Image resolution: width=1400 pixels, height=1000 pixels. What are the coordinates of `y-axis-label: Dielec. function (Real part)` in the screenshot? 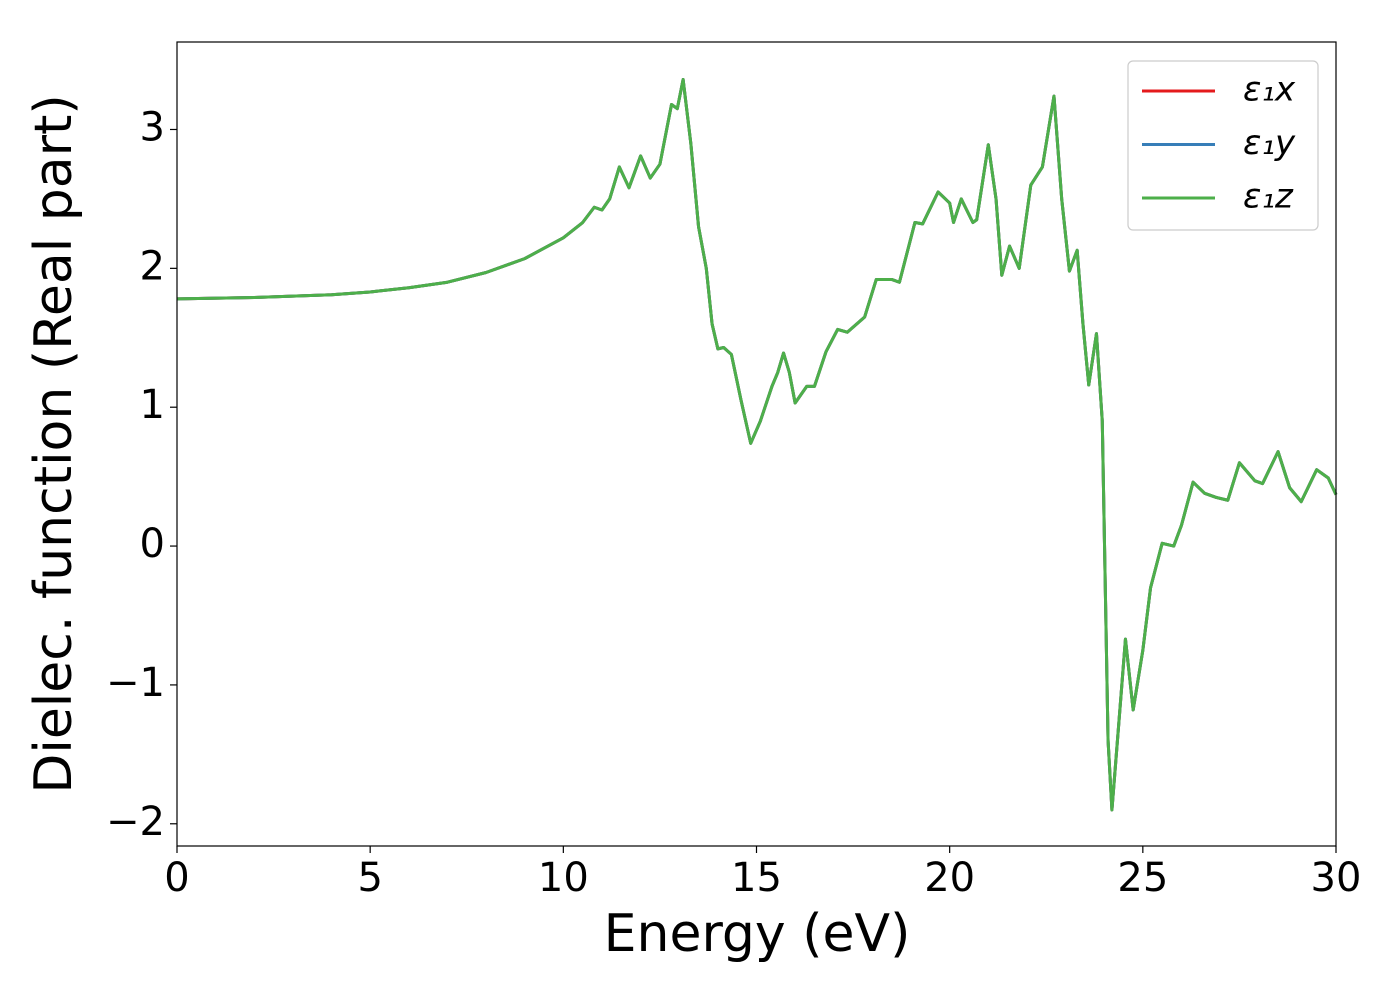 It's located at (54, 443).